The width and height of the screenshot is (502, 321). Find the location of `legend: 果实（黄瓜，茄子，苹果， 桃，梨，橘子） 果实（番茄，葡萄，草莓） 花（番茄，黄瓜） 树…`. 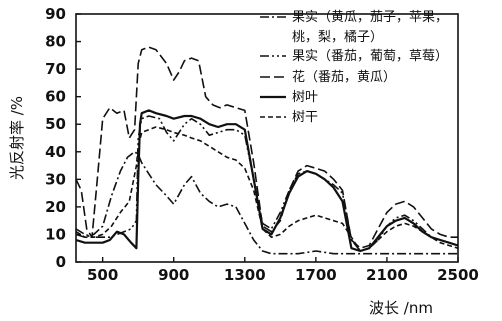

legend: 果实（黄瓜，茄子，苹果， 桃，梨，橘子） 果实（番茄，葡萄，草莓） 花（番茄，黄瓜） 树… is located at coordinates (354, 67).